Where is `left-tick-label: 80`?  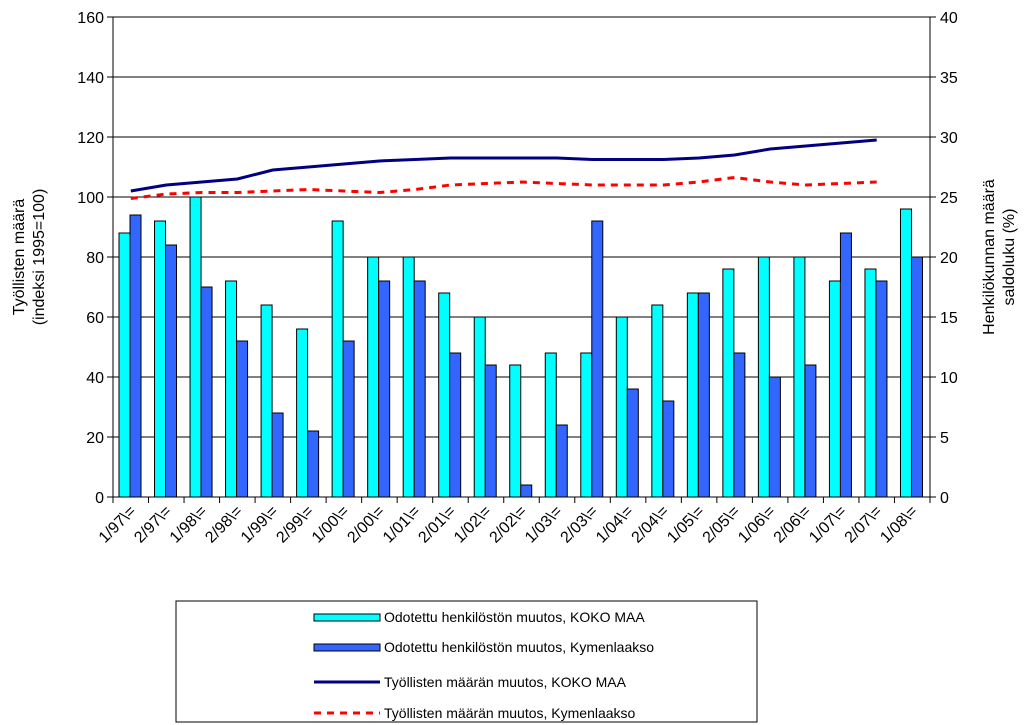 left-tick-label: 80 is located at coordinates (95, 258).